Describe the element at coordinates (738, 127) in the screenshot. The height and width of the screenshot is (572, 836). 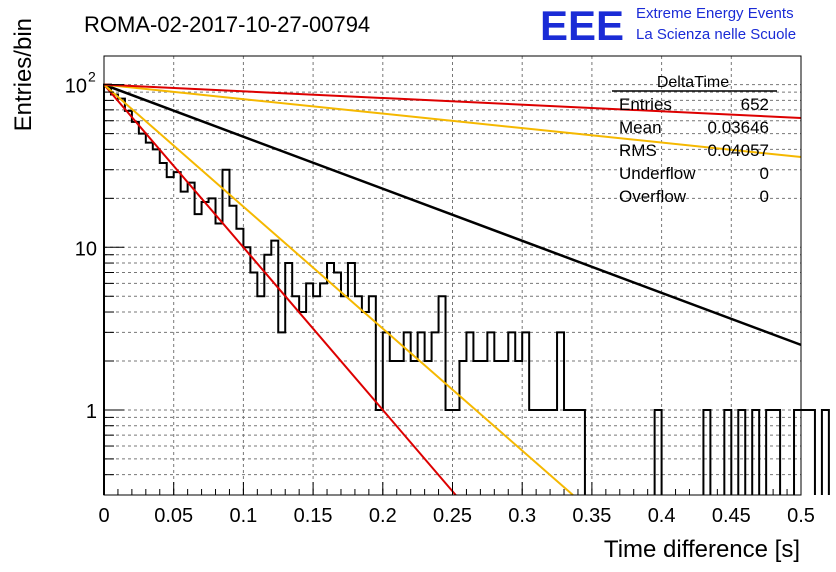
I see `stats-row-value: 0.03646` at that location.